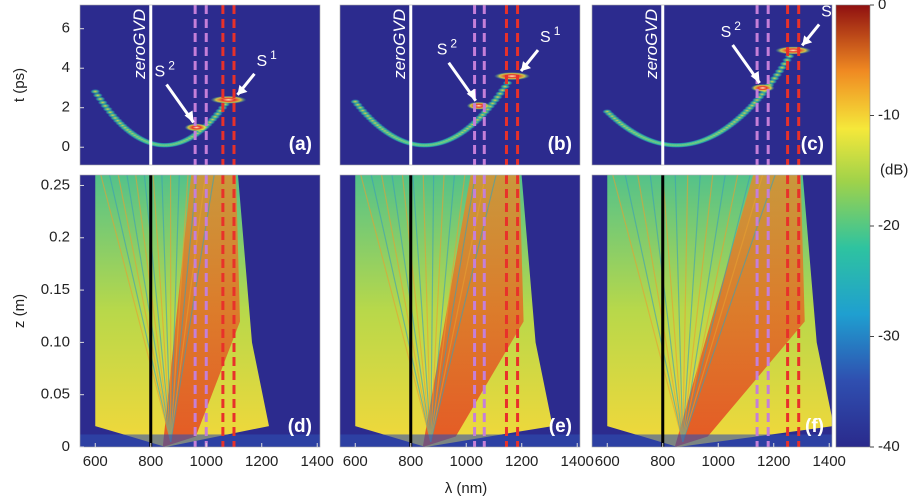 This screenshot has height=504, width=917. Describe the element at coordinates (66, 107) in the screenshot. I see `y-tick-label: 2` at that location.